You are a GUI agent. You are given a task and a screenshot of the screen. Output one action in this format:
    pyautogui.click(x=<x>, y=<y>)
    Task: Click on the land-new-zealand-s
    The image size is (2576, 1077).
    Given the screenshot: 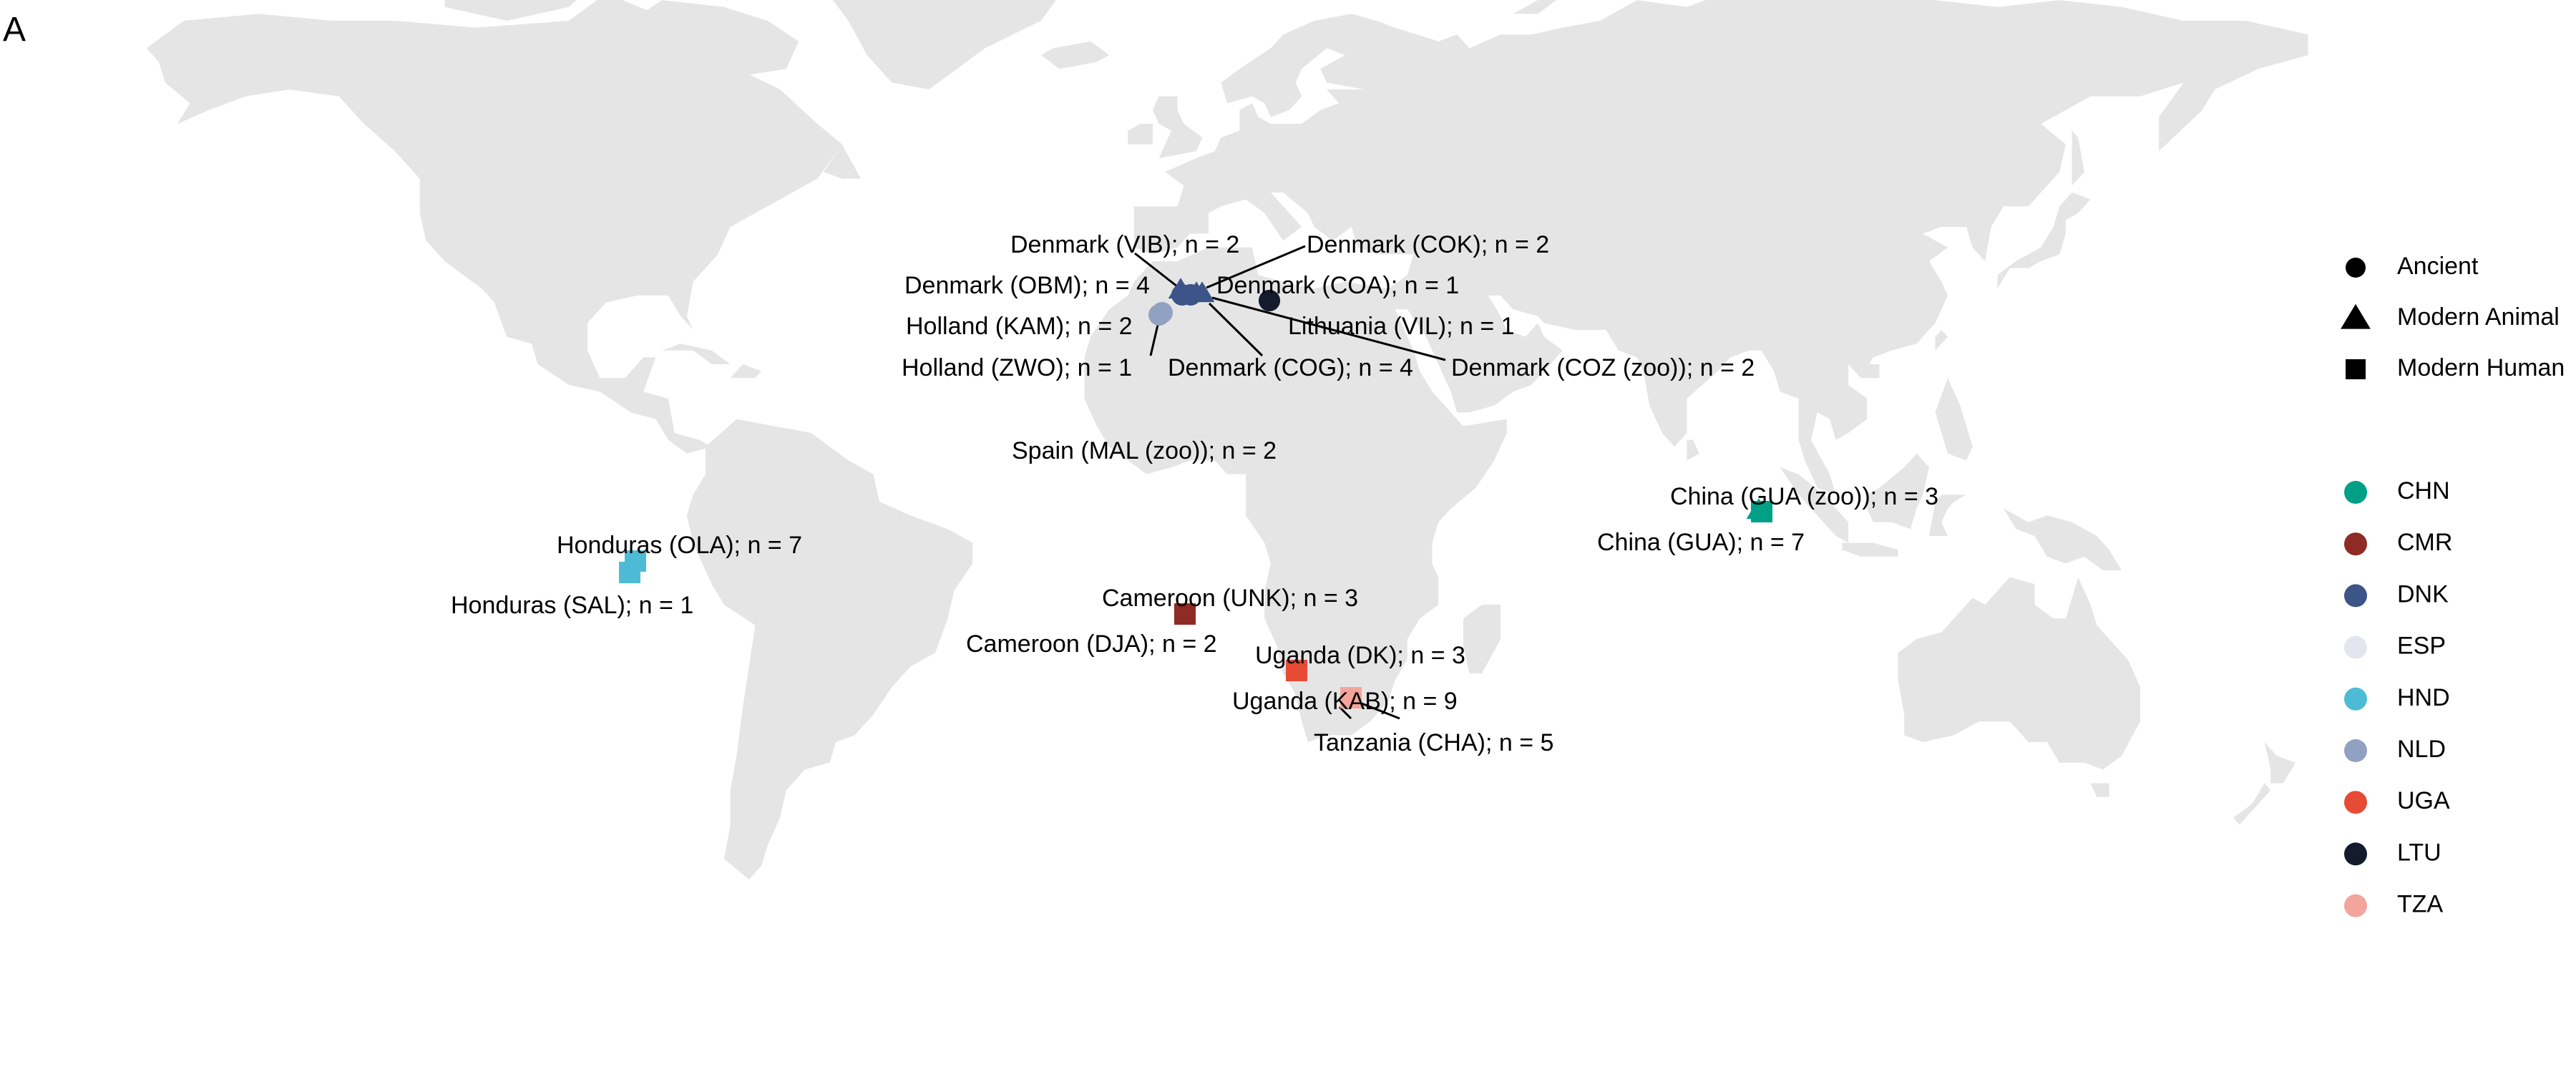 What is the action you would take?
    pyautogui.click(x=2252, y=804)
    